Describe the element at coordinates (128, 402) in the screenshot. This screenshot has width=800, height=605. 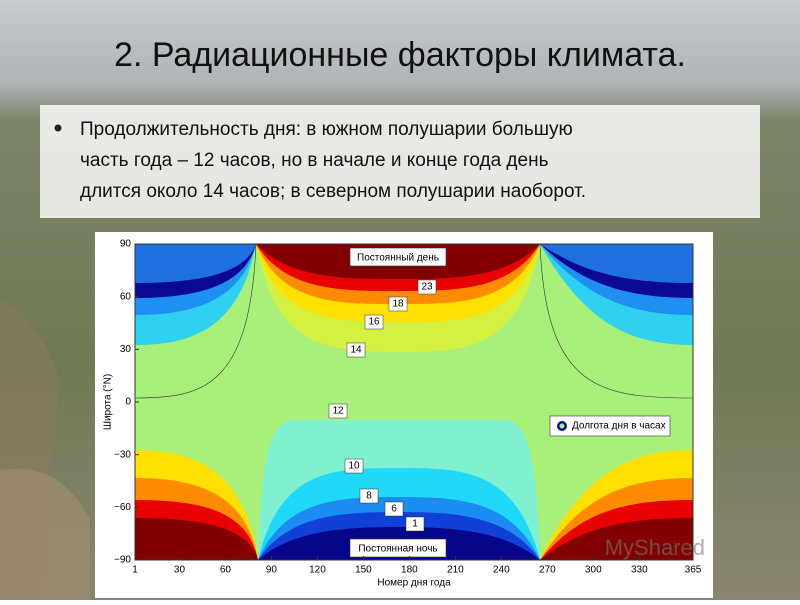
I see `y-tick-label: 0` at that location.